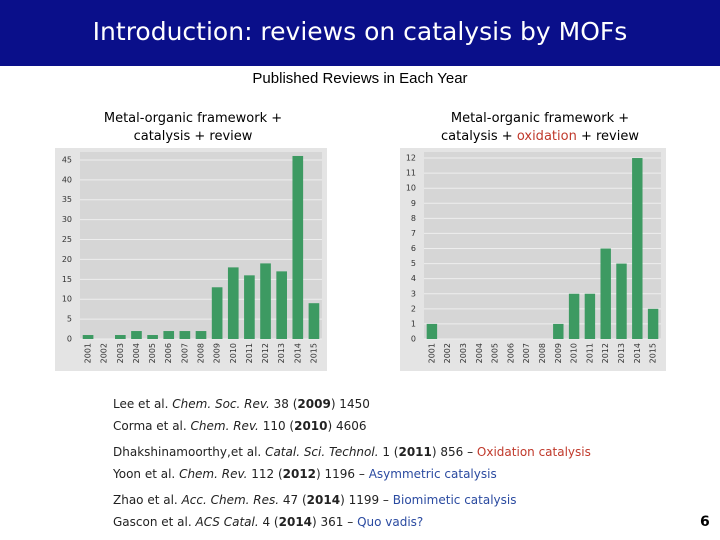 This screenshot has width=720, height=540. What do you see at coordinates (283, 404) in the screenshot?
I see `reference-part: 38 (` at bounding box center [283, 404].